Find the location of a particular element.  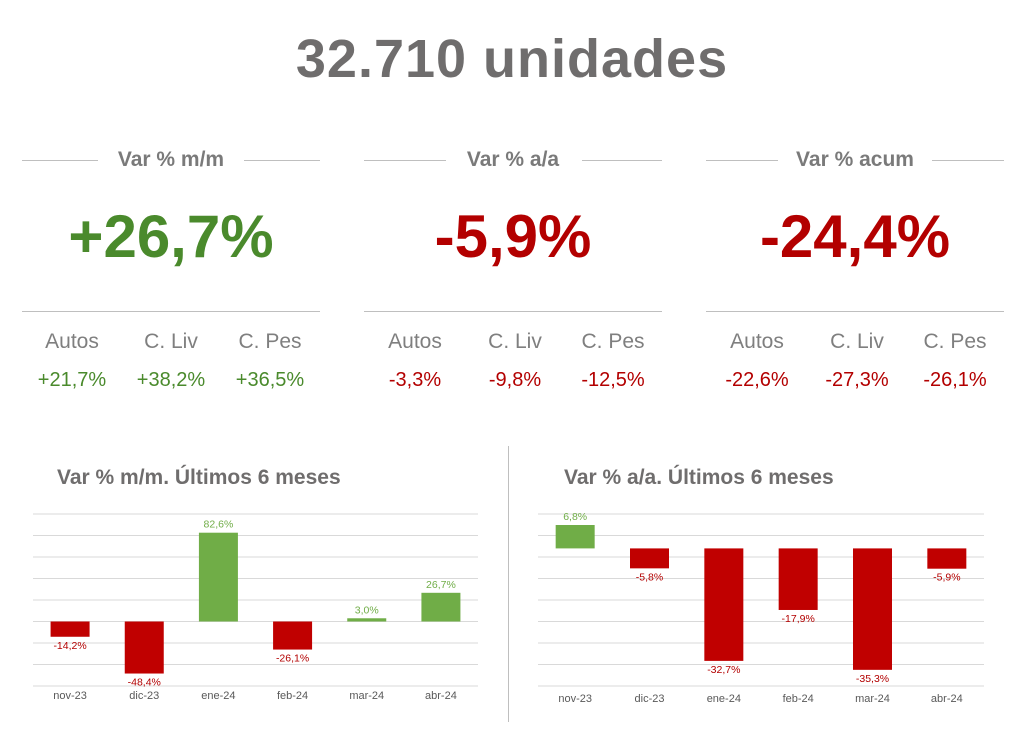

panel-title-row: Var % m/m is located at coordinates (171, 160).